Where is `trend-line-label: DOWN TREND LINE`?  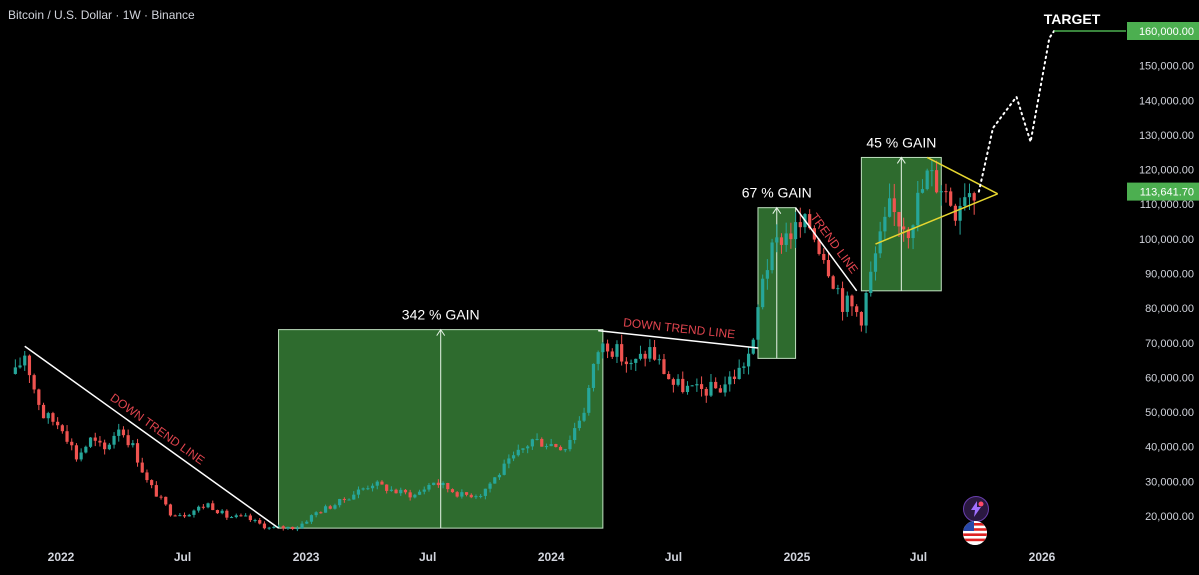
trend-line-label: DOWN TREND LINE is located at coordinates (158, 429).